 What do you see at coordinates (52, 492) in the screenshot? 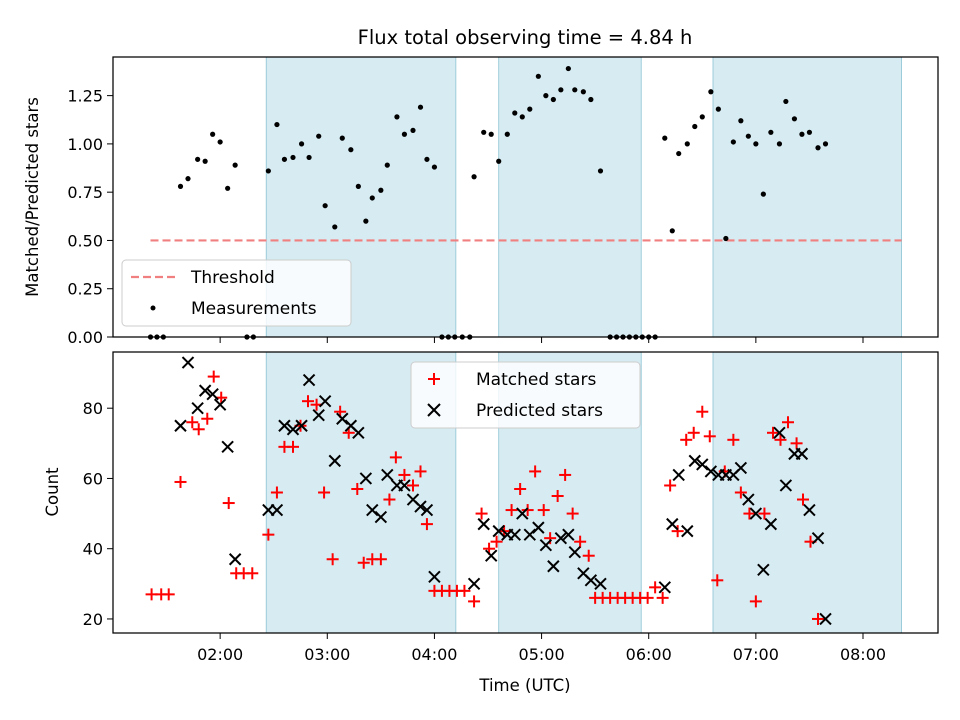
I see `count-y-axis-label: Count` at bounding box center [52, 492].